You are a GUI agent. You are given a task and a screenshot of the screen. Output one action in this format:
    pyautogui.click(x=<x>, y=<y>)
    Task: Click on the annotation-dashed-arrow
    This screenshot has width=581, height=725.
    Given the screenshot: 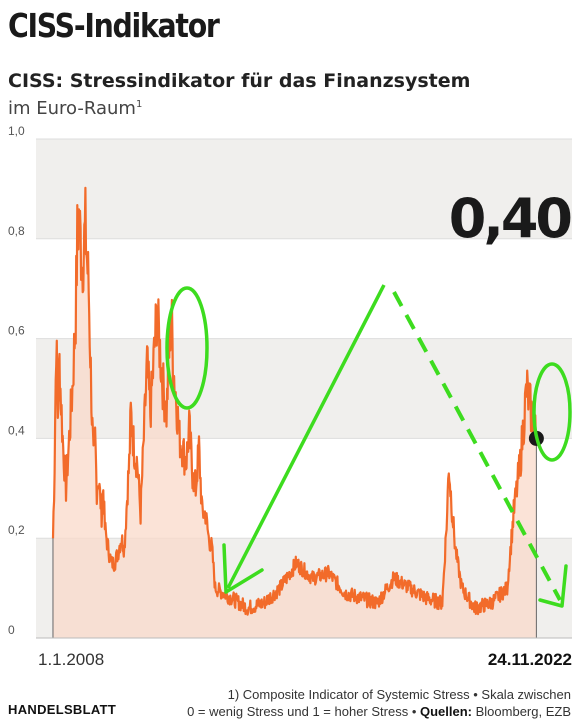 What is the action you would take?
    pyautogui.click(x=477, y=446)
    